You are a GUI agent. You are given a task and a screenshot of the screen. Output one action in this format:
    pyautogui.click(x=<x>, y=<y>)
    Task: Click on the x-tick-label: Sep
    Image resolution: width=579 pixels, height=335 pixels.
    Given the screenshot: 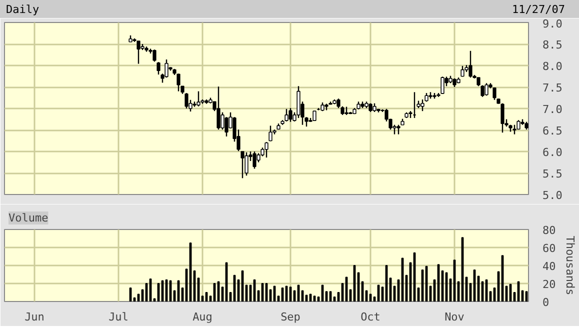 What is the action you would take?
    pyautogui.click(x=290, y=317)
    